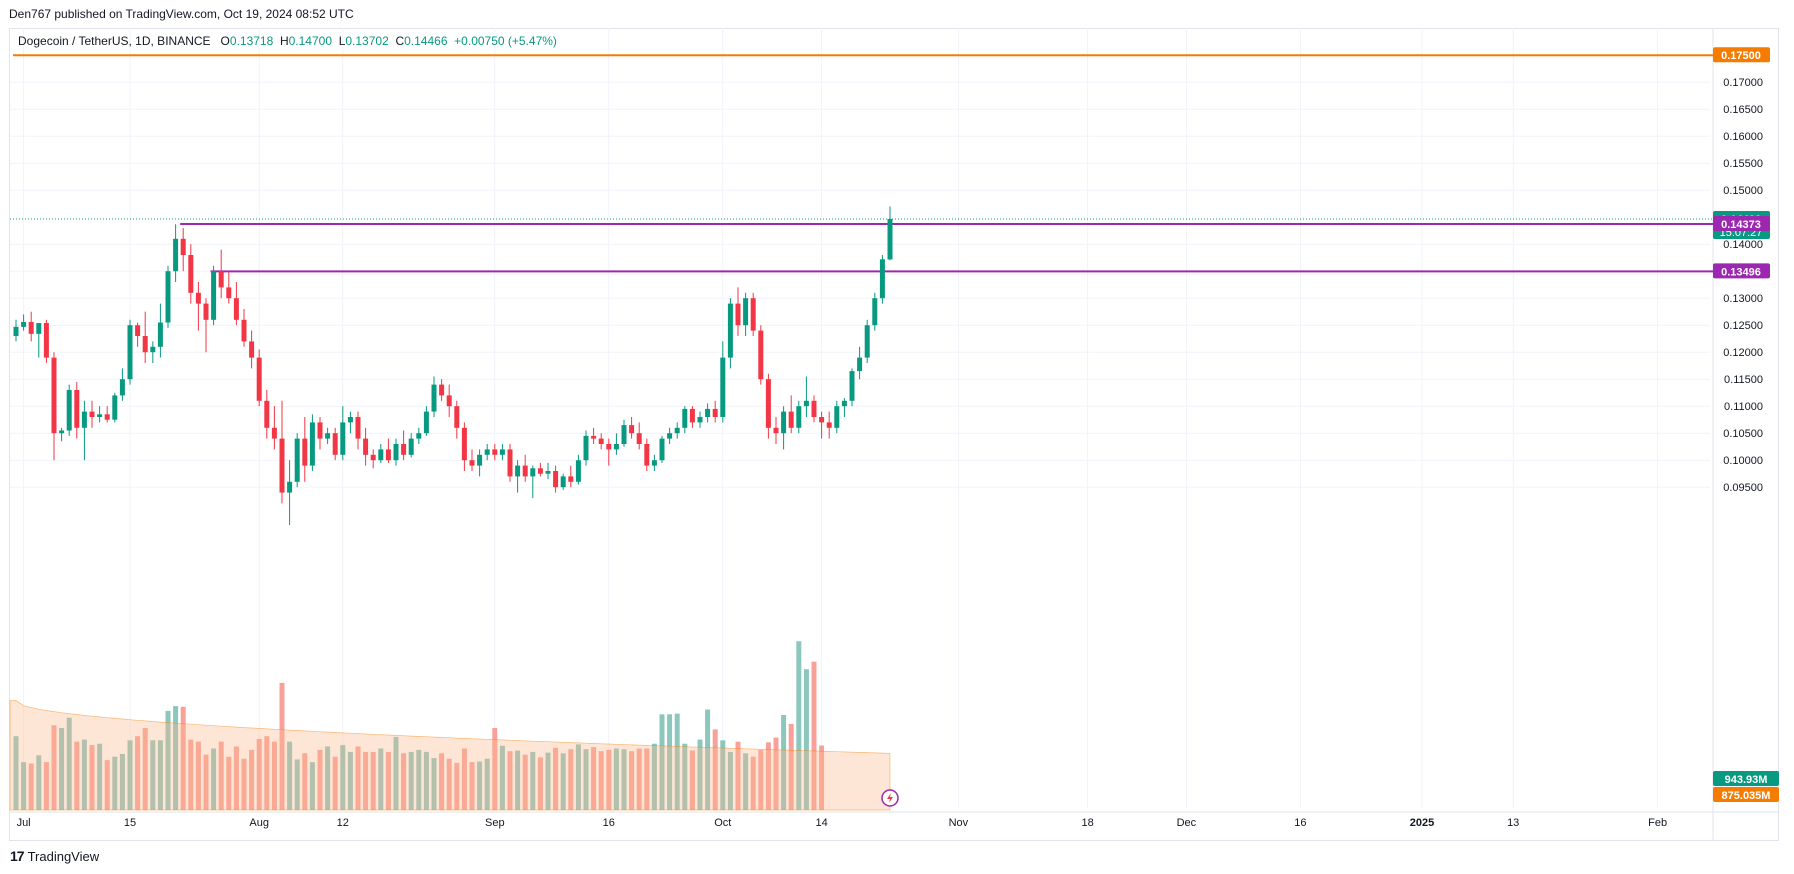 The height and width of the screenshot is (874, 1794). Describe the element at coordinates (821, 823) in the screenshot. I see `time-tick-label: 14` at that location.